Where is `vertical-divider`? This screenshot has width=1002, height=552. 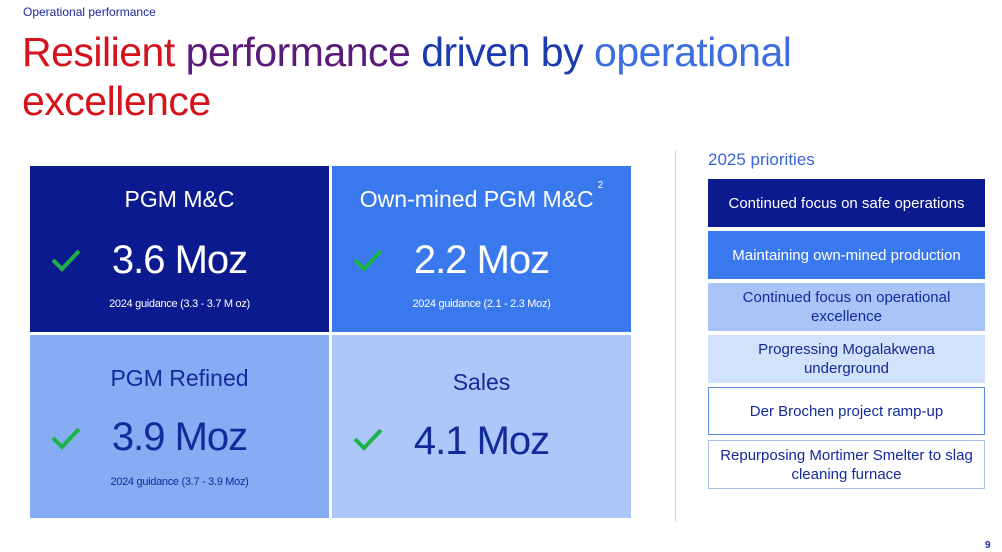 vertical-divider is located at coordinates (675, 336).